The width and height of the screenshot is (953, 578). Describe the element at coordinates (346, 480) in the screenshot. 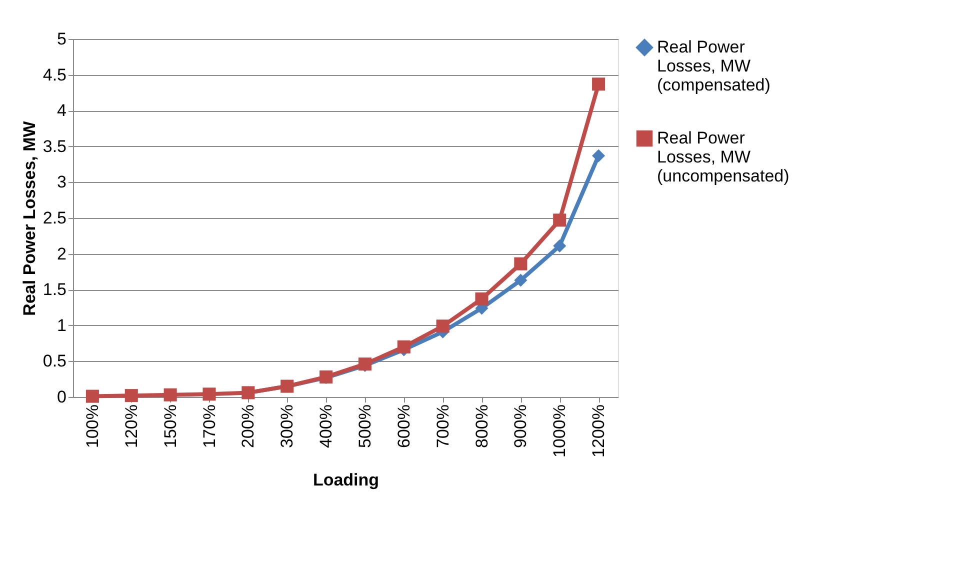

I see `x-axis-title: Loading` at that location.